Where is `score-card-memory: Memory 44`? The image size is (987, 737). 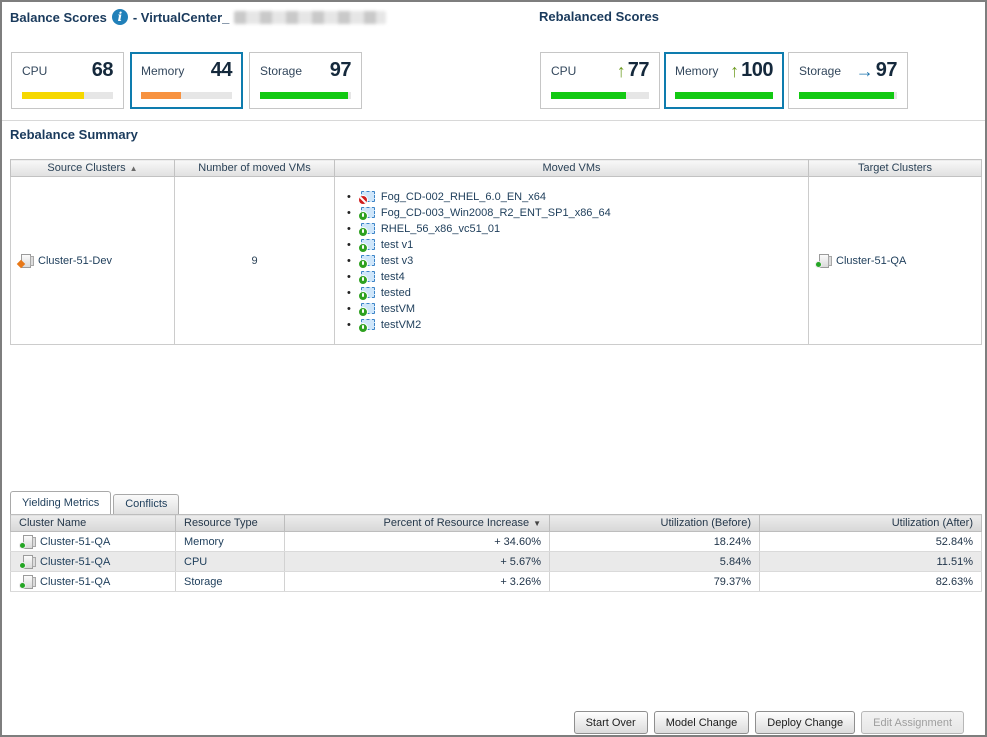
score-card-memory: Memory 44 is located at coordinates (186, 80).